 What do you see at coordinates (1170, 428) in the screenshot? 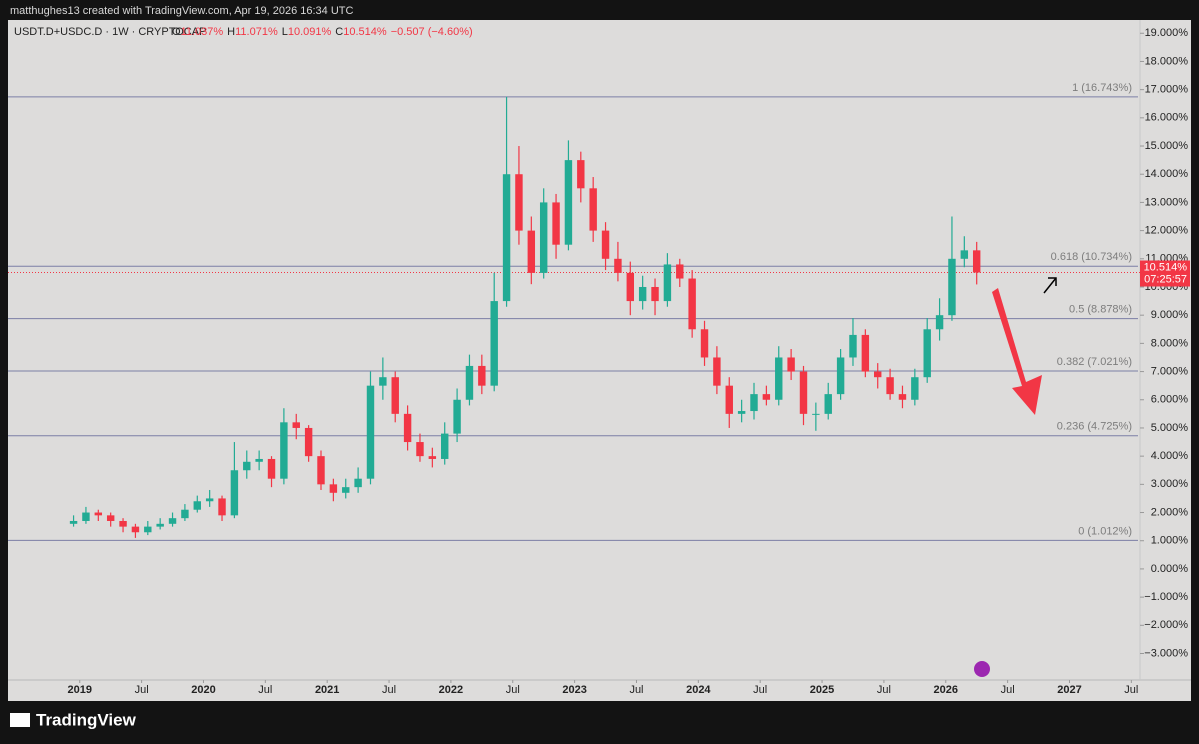
I see `y-tick-label: 5.000%` at bounding box center [1170, 428].